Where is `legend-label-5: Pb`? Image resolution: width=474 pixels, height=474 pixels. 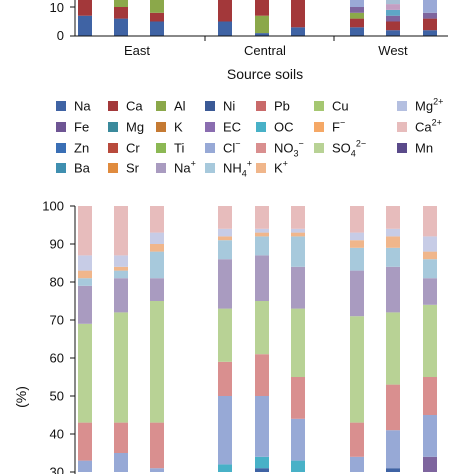
legend-label-5: Pb is located at coordinates (282, 106).